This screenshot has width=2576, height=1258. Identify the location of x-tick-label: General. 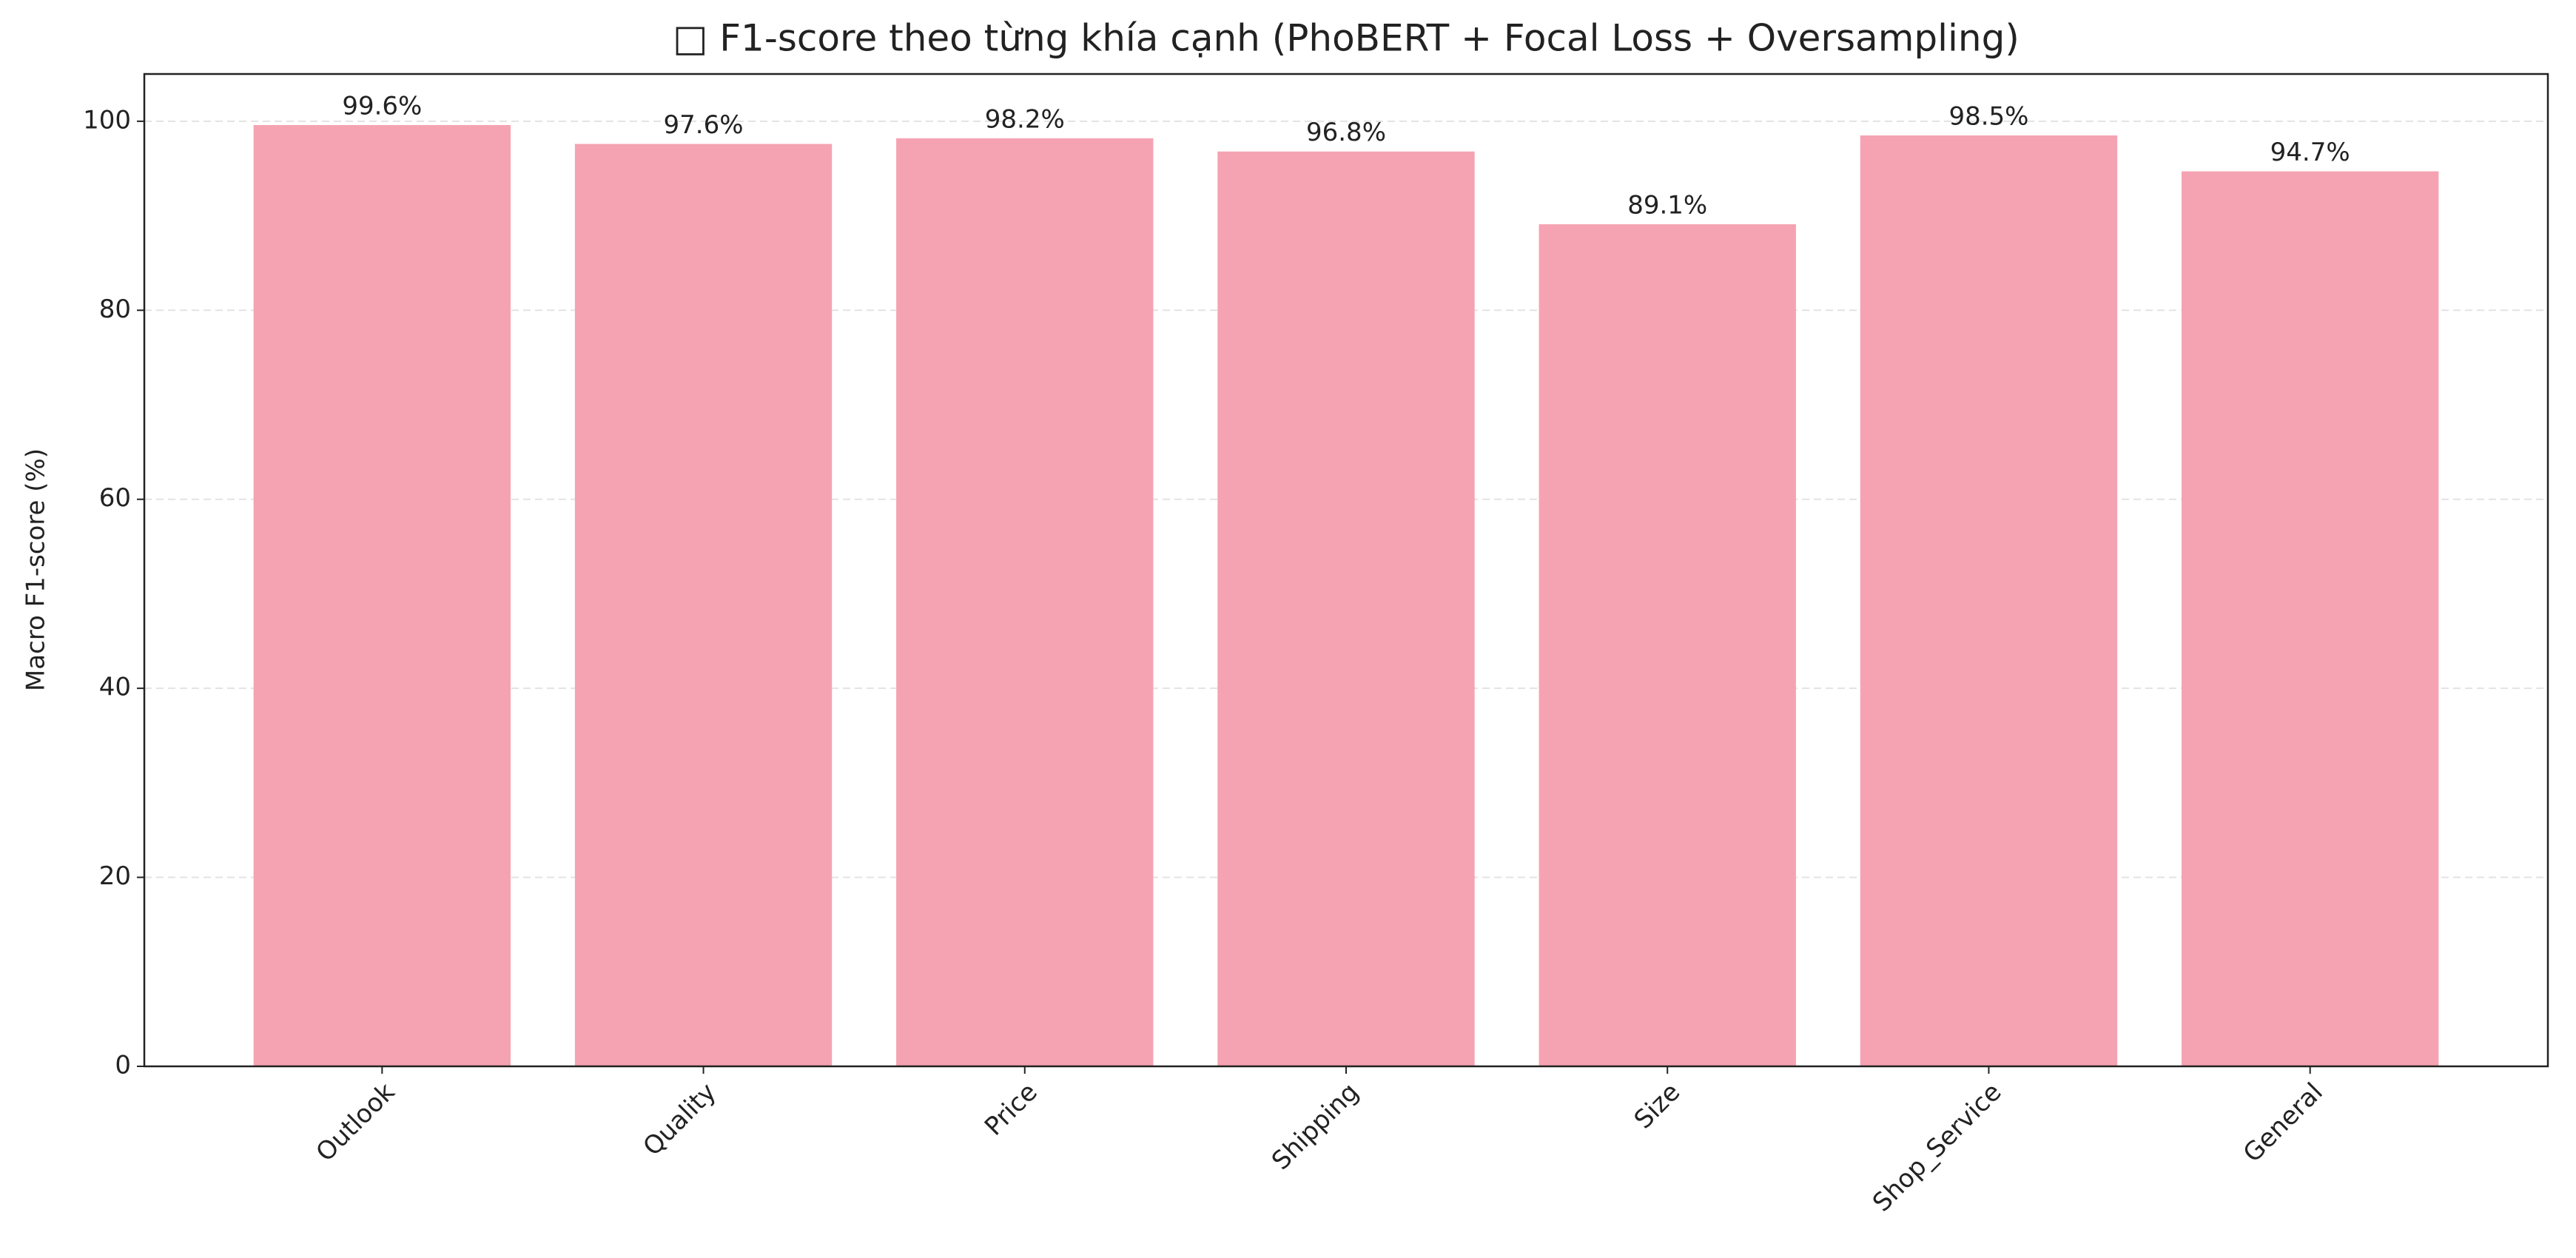
(2283, 1122).